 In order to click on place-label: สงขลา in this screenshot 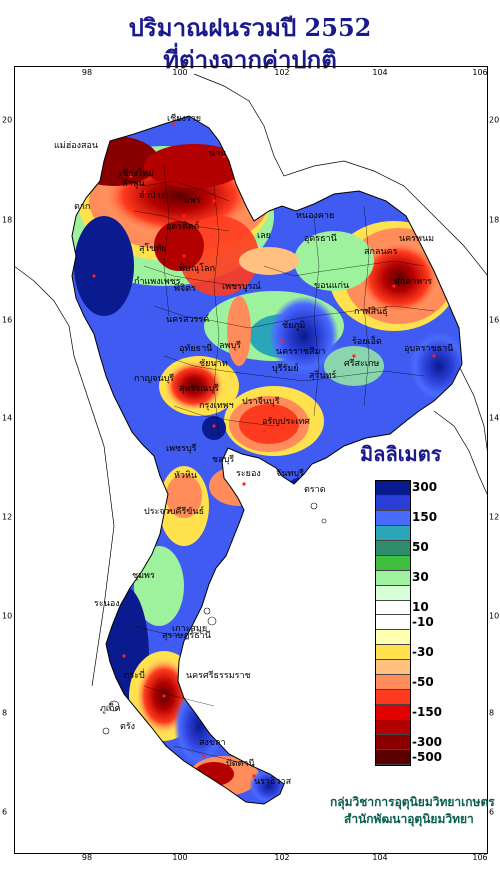, I will do `click(212, 743)`.